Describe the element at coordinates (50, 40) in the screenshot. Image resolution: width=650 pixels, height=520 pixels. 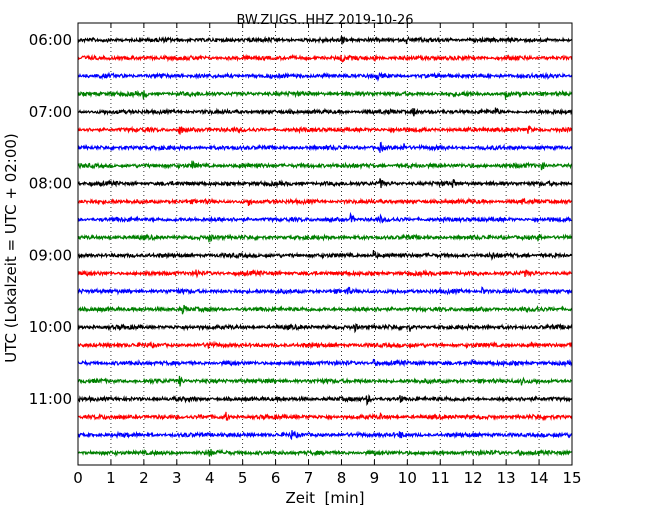
I see `y-tick-label: 06:00` at that location.